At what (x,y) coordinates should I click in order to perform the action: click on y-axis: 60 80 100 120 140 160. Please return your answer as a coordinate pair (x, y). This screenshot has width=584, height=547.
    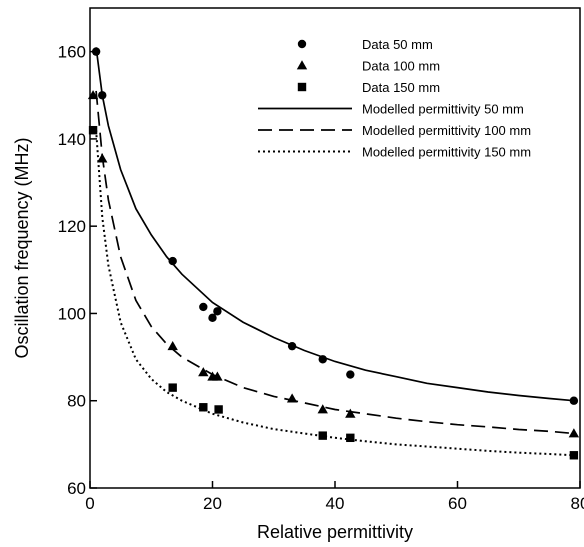
    Looking at the image, I should click on (77, 270).